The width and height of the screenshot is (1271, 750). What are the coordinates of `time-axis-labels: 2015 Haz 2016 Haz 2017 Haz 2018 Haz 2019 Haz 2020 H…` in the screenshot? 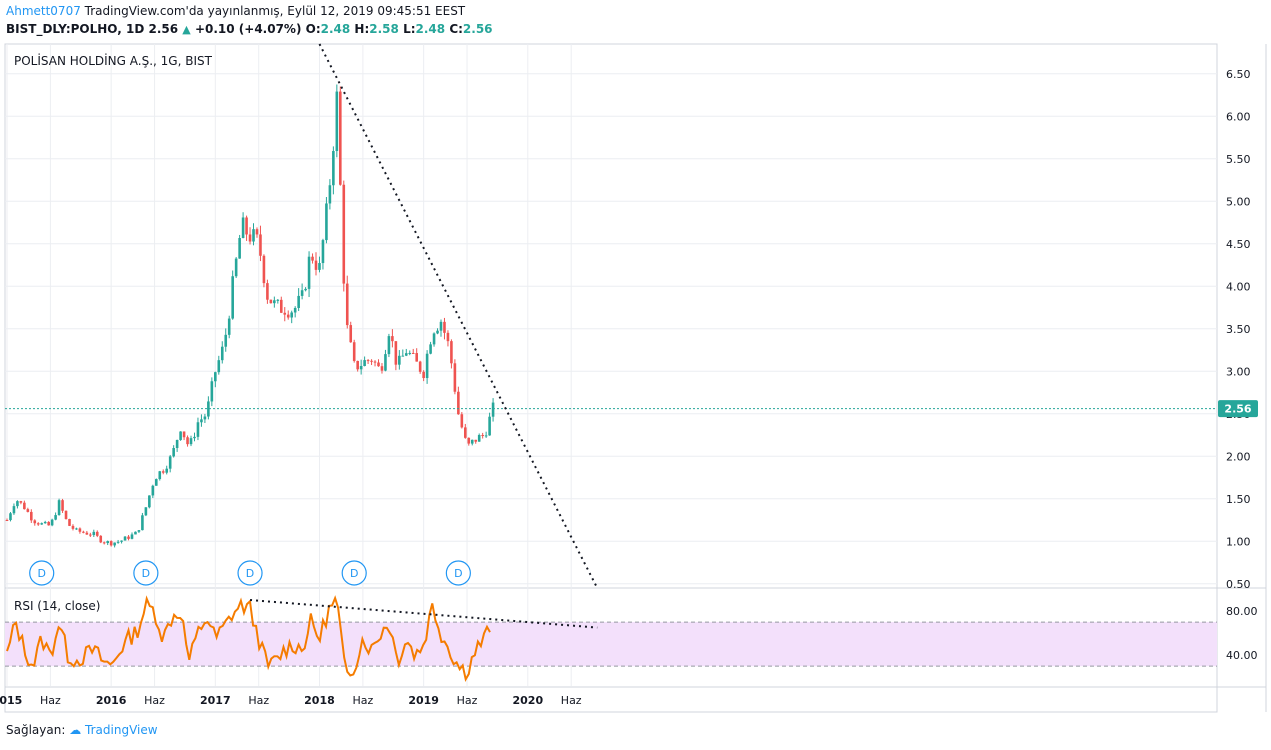 It's located at (291, 700).